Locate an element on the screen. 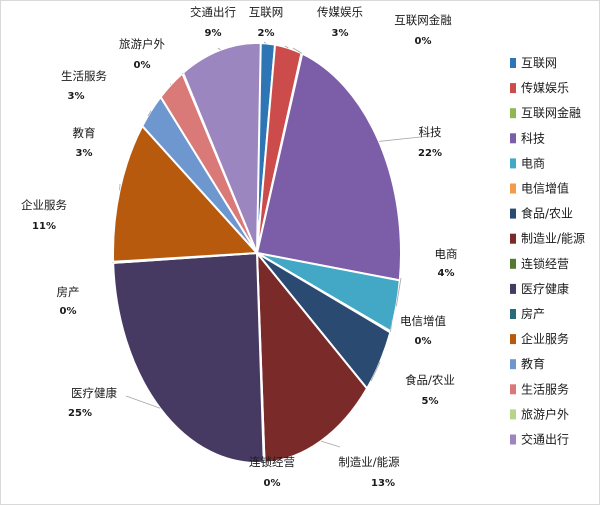  slice-label: 教育 is located at coordinates (84, 133).